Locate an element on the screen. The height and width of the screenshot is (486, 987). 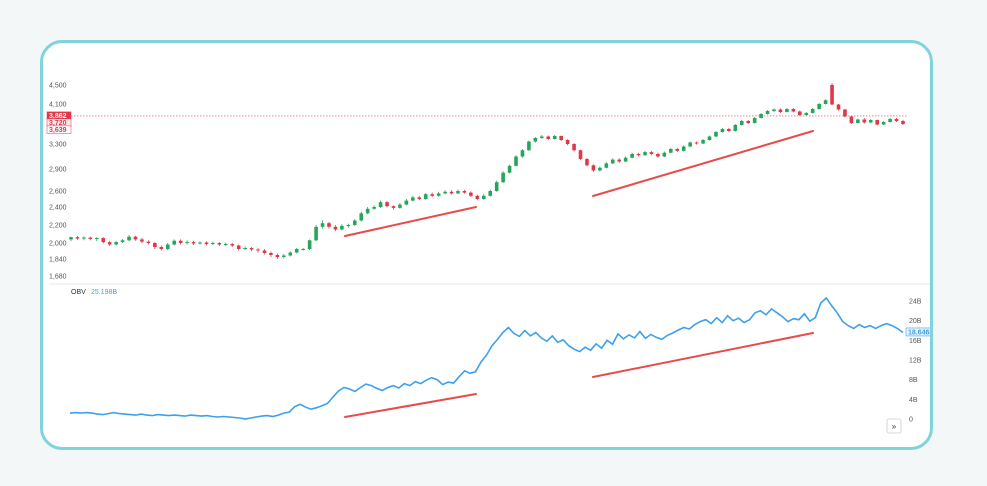
scroll-to-latest-button: » is located at coordinates (894, 426).